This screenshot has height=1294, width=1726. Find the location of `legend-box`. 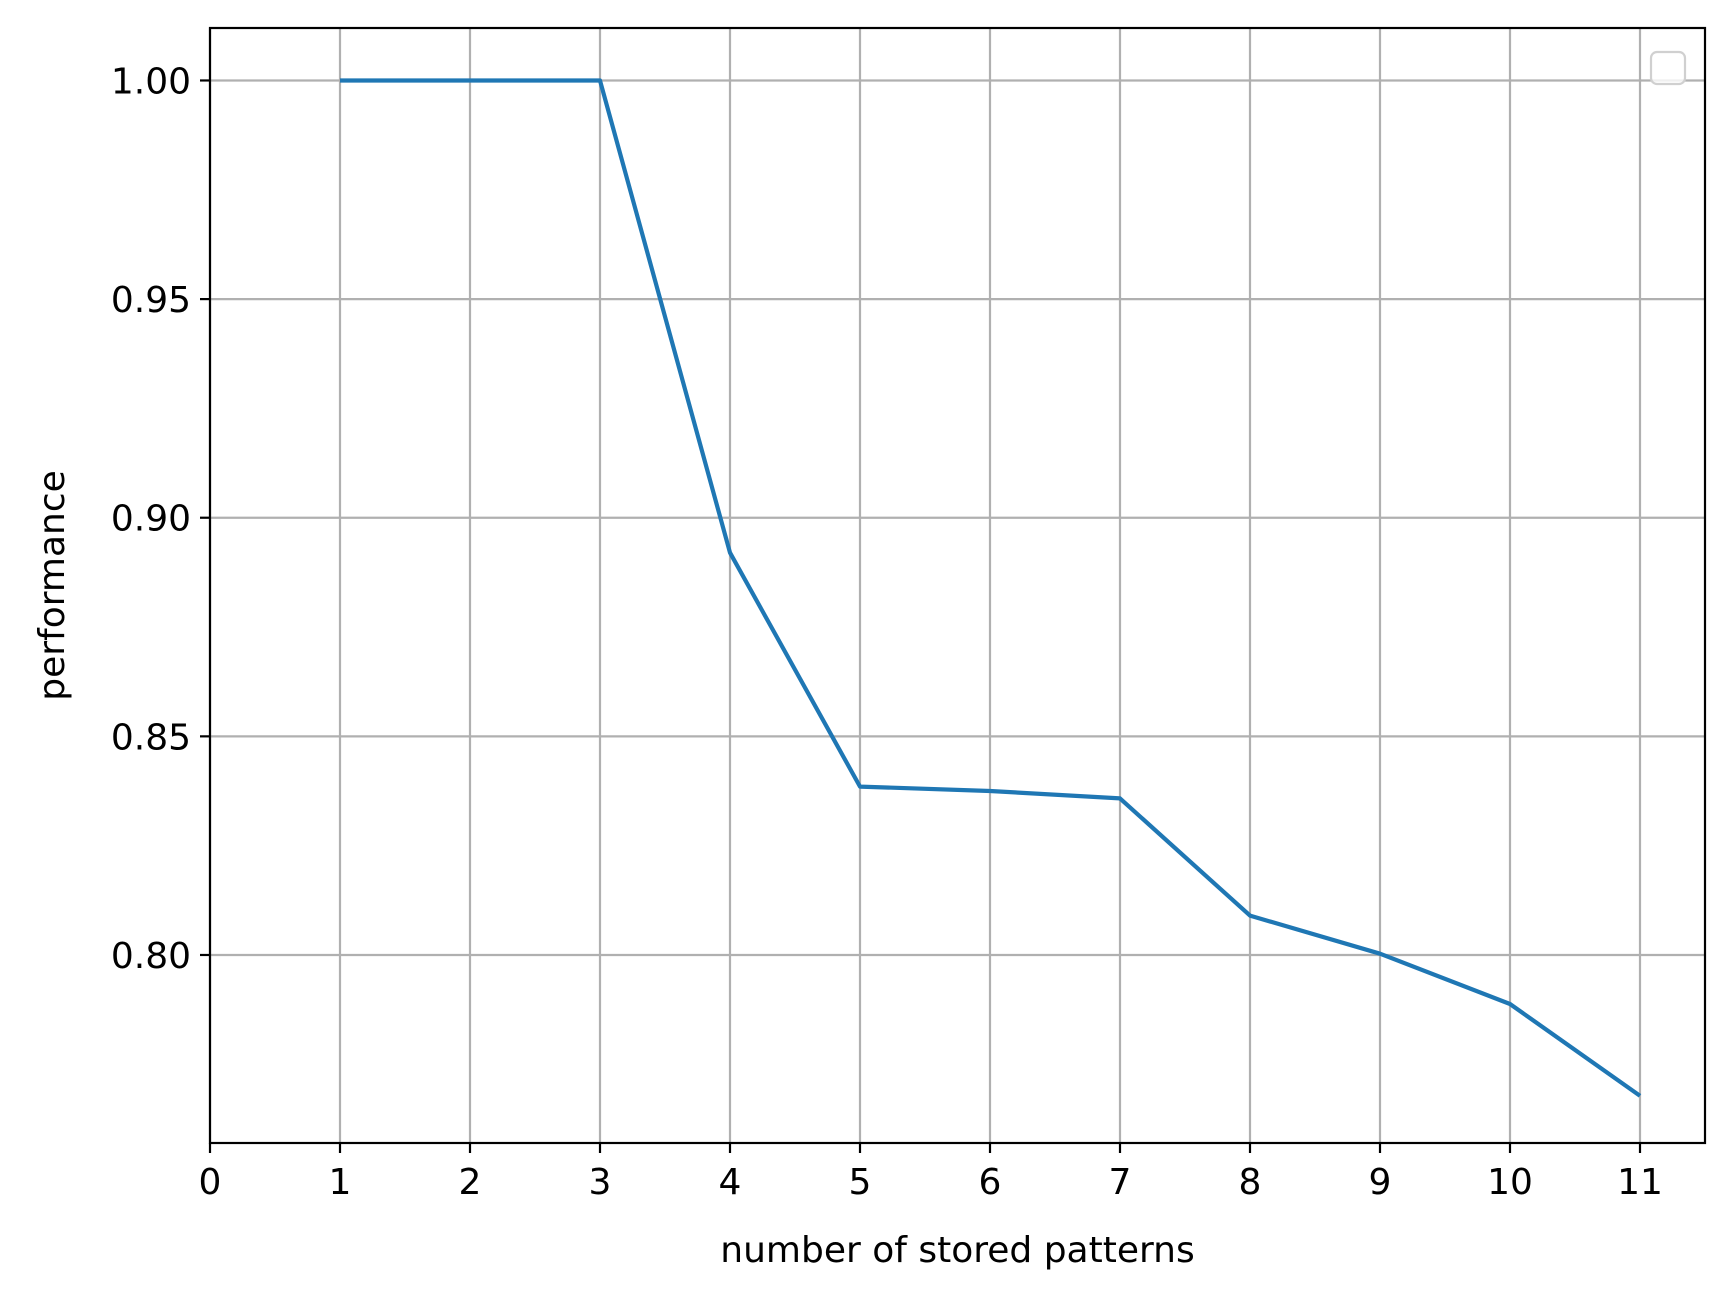

legend-box is located at coordinates (1668, 68).